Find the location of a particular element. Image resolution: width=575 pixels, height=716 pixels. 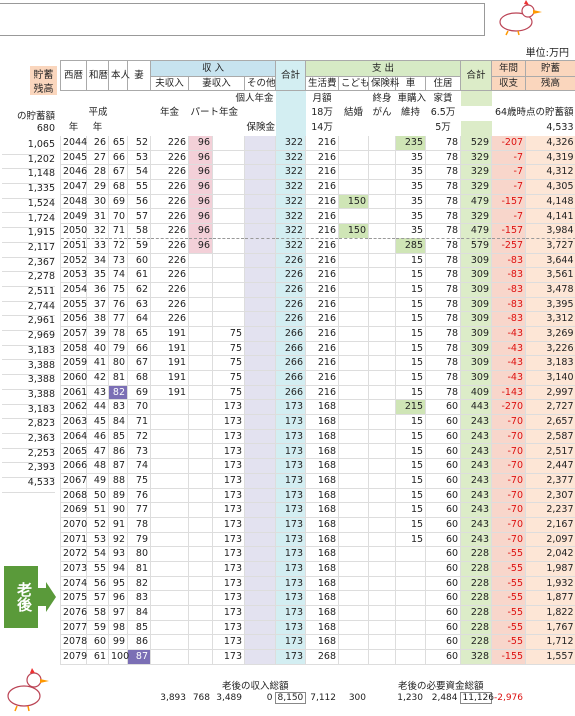

header: 収 入 is located at coordinates (213, 68).